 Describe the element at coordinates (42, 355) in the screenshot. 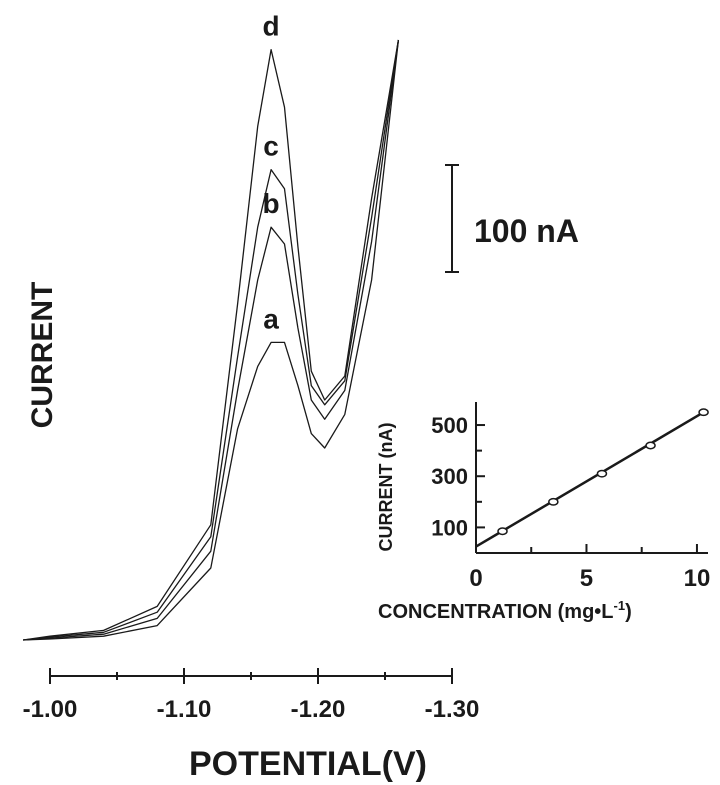

I see `y-axis-title: CURRENT` at that location.